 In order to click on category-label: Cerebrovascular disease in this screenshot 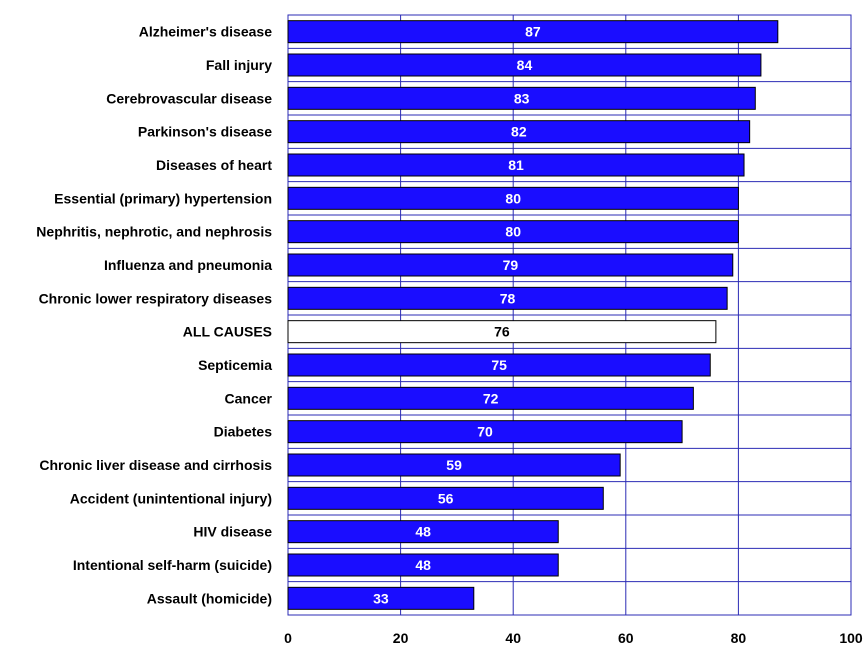, I will do `click(189, 98)`.